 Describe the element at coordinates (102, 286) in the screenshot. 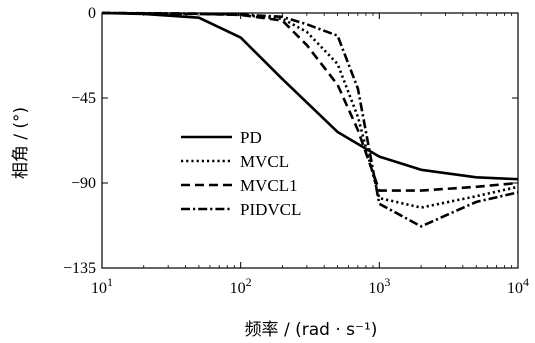

I see `x-tick-label: 10¹` at that location.